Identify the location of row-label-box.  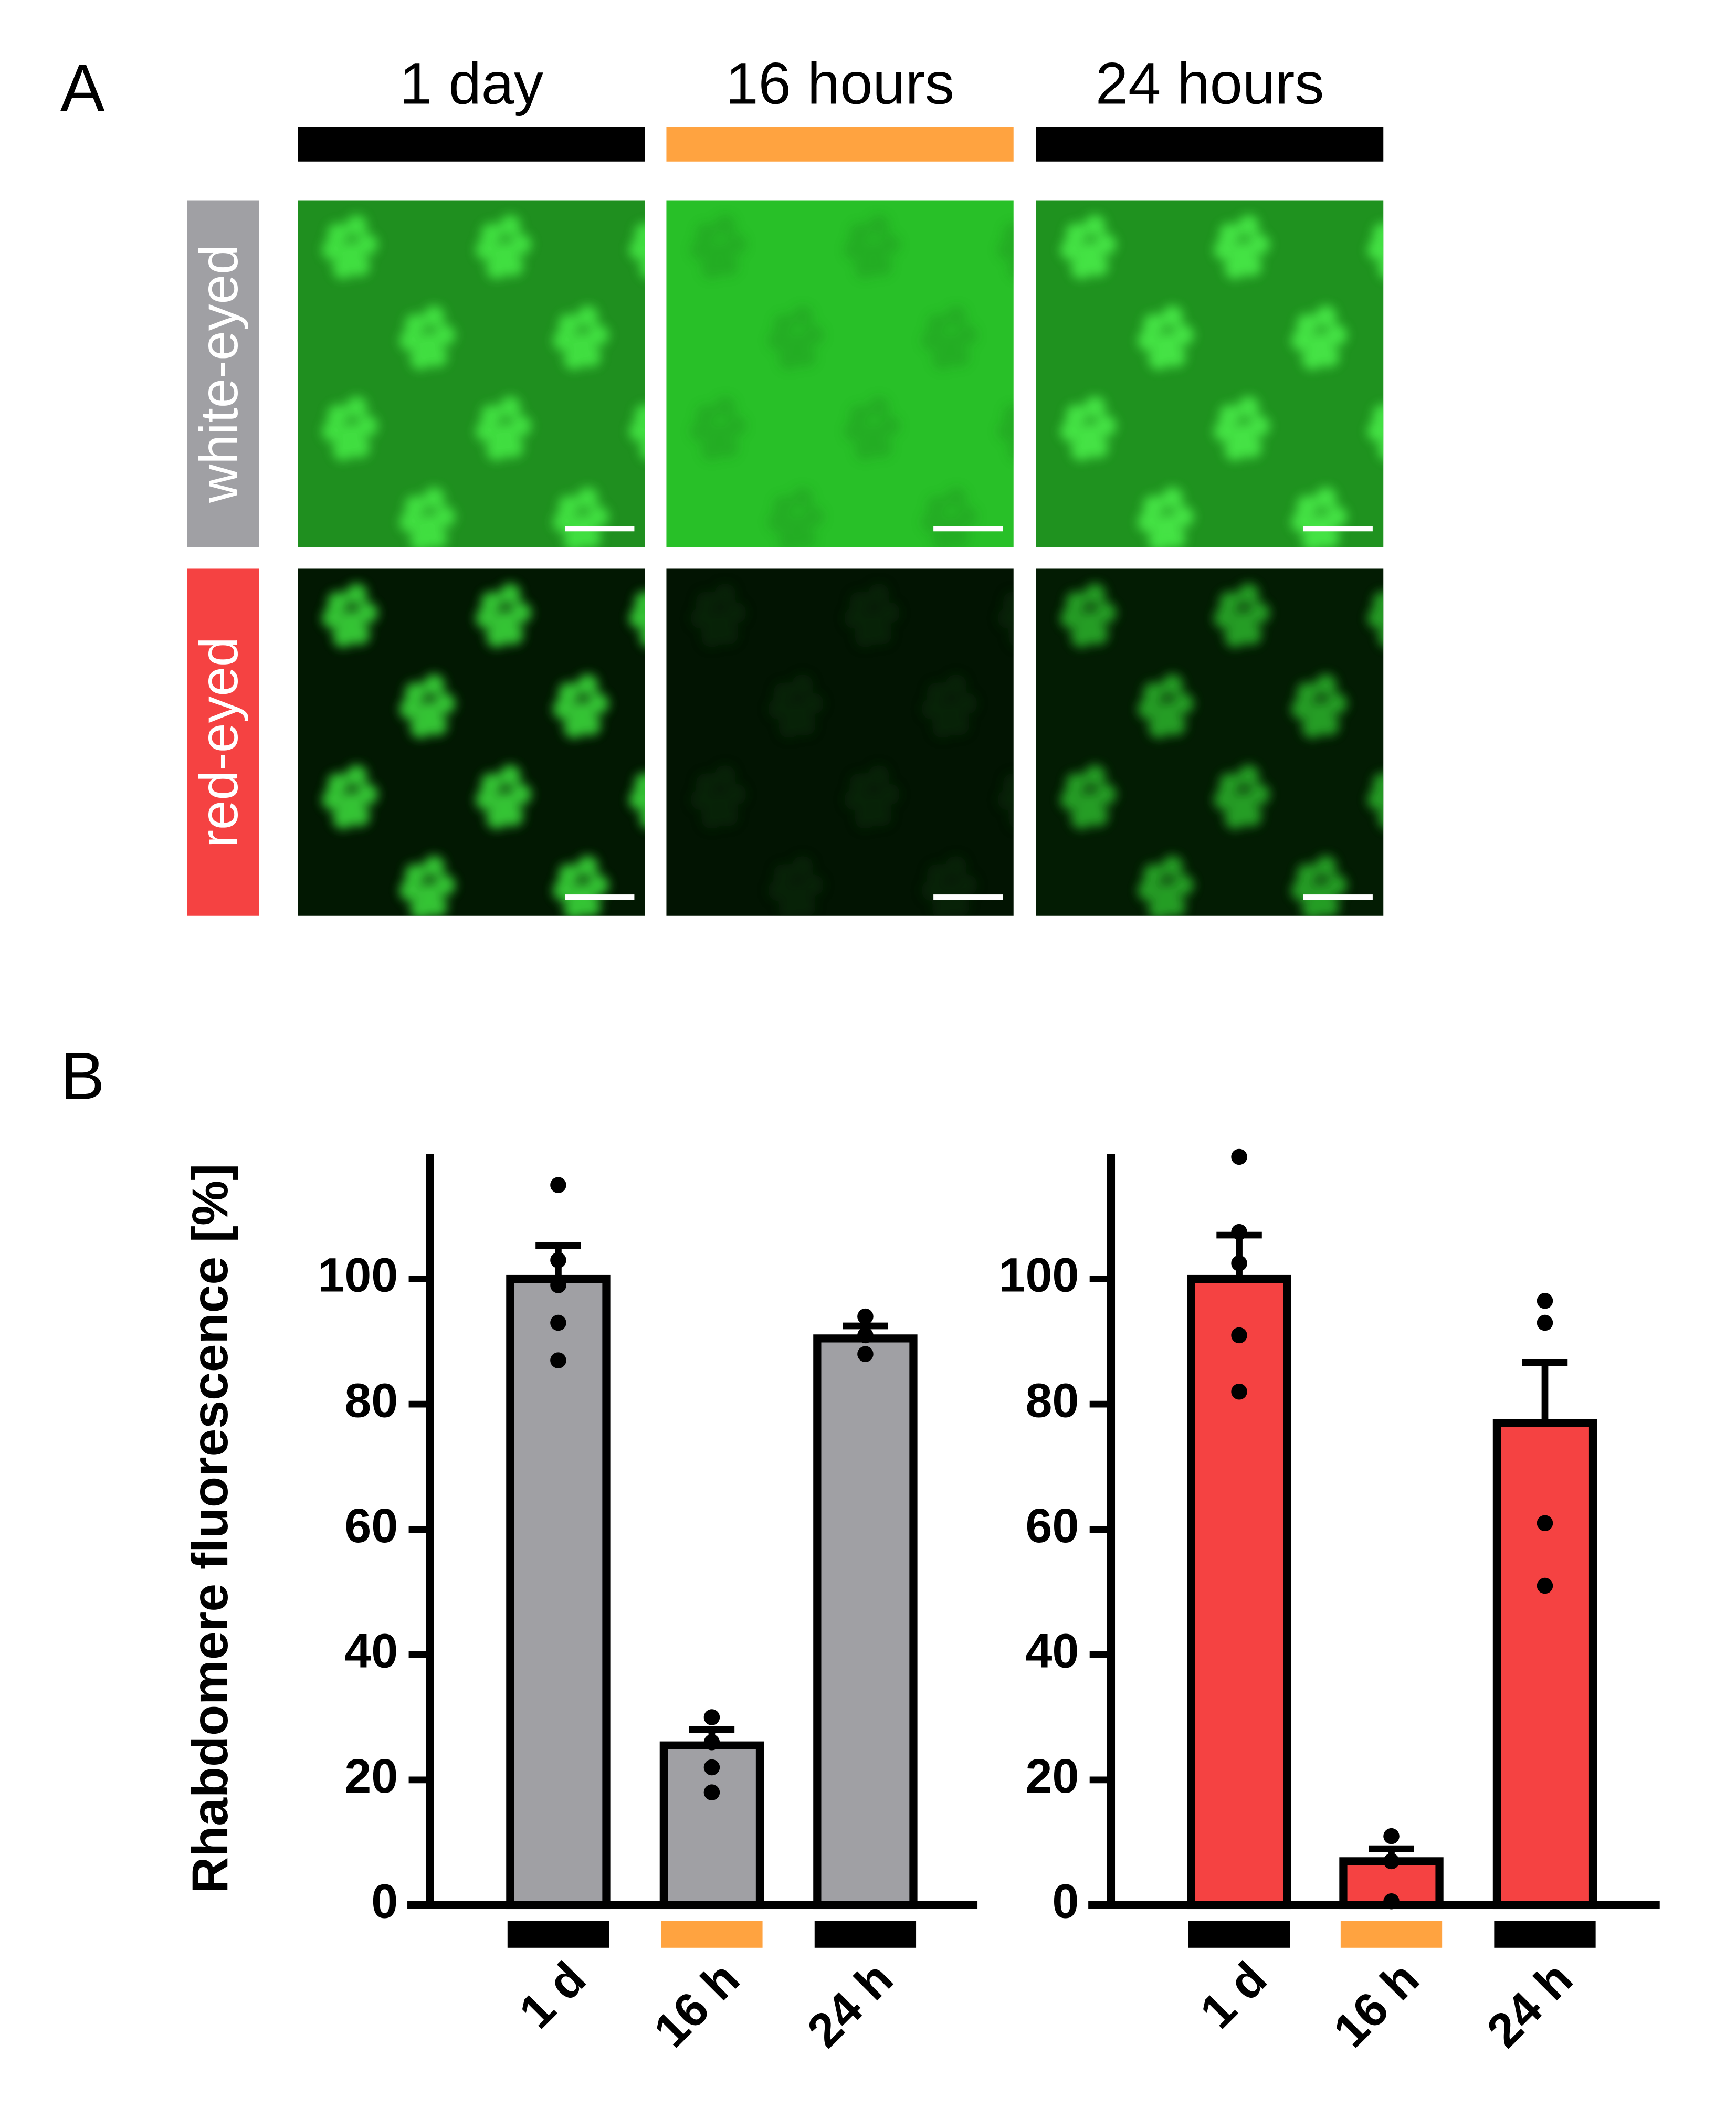
(223, 373).